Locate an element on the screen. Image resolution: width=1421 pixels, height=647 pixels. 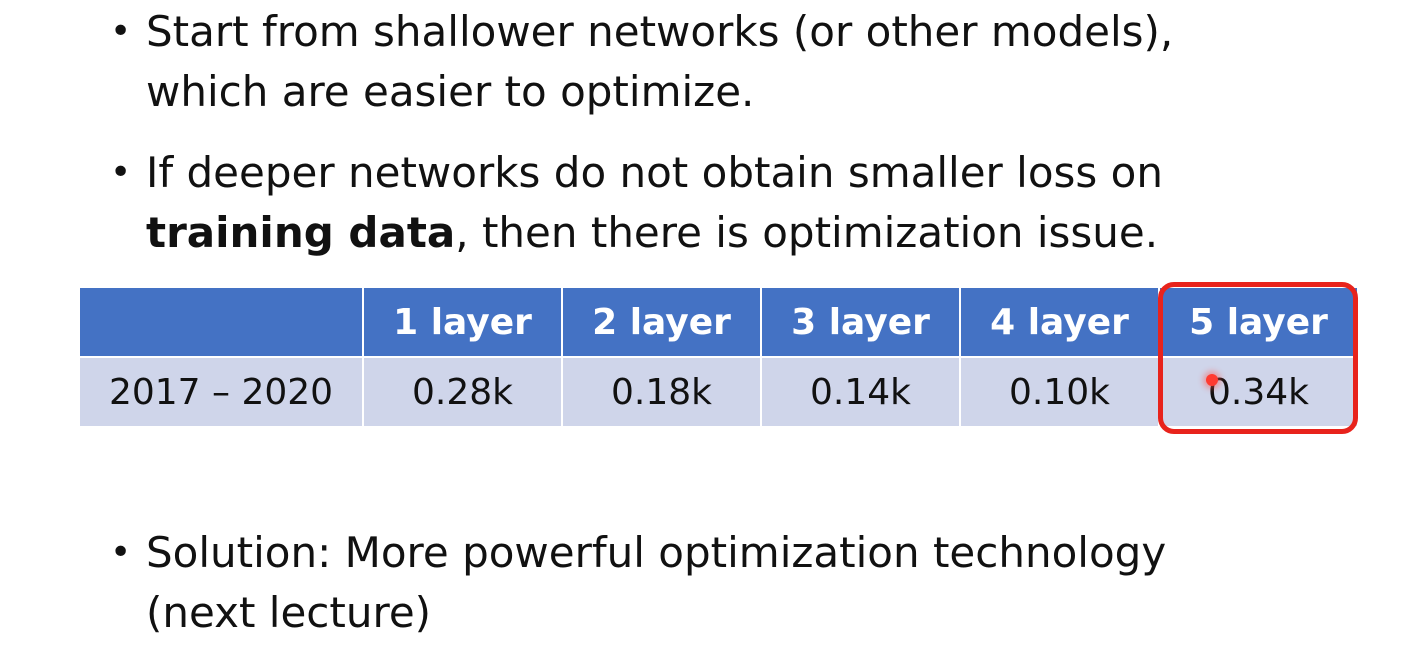
value-cell-1-layer: 0.28k is located at coordinates (462, 392).